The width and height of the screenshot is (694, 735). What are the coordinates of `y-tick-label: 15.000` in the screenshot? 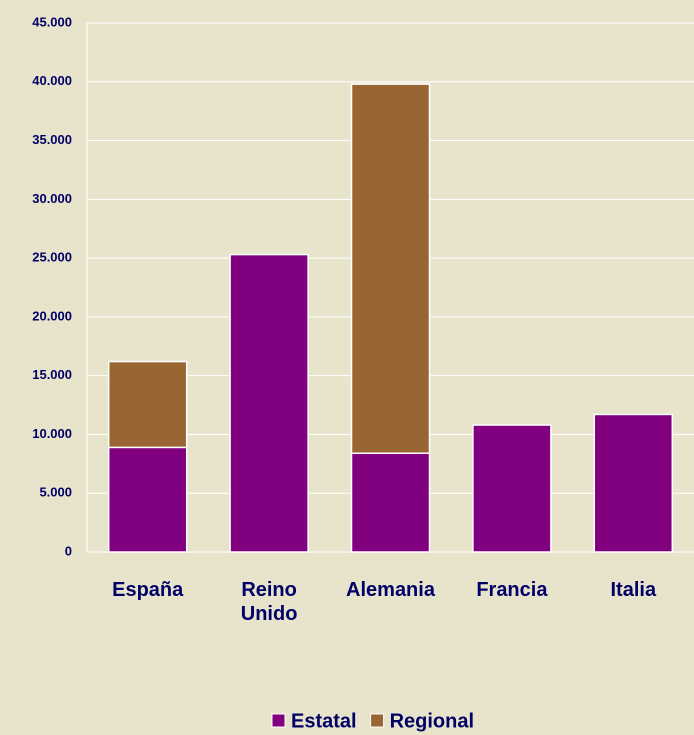 It's located at (52, 374).